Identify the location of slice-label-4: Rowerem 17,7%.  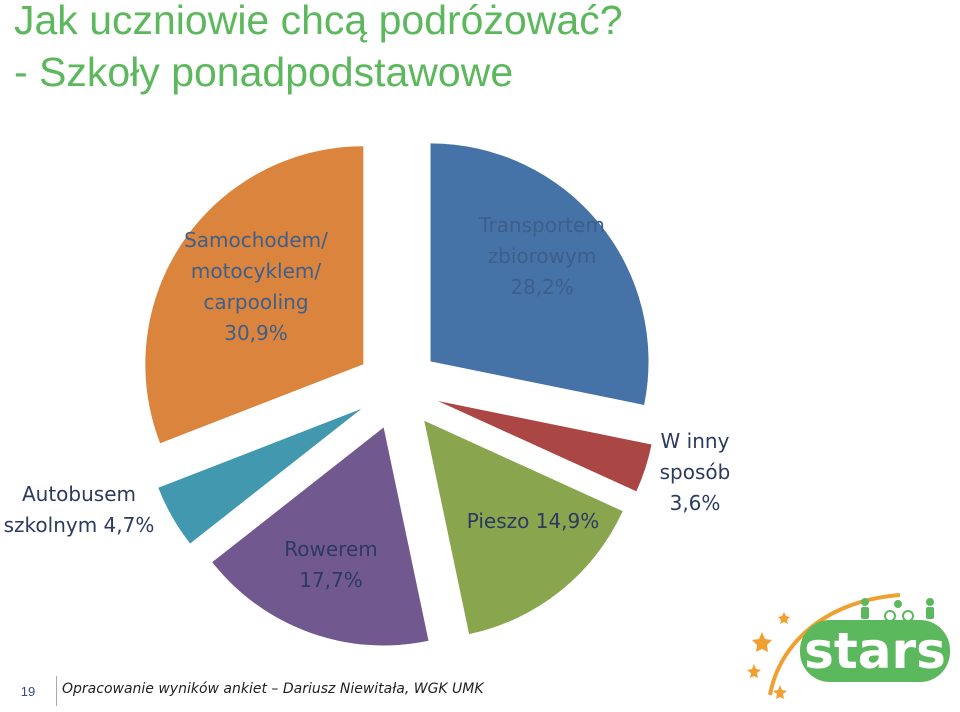
(331, 564).